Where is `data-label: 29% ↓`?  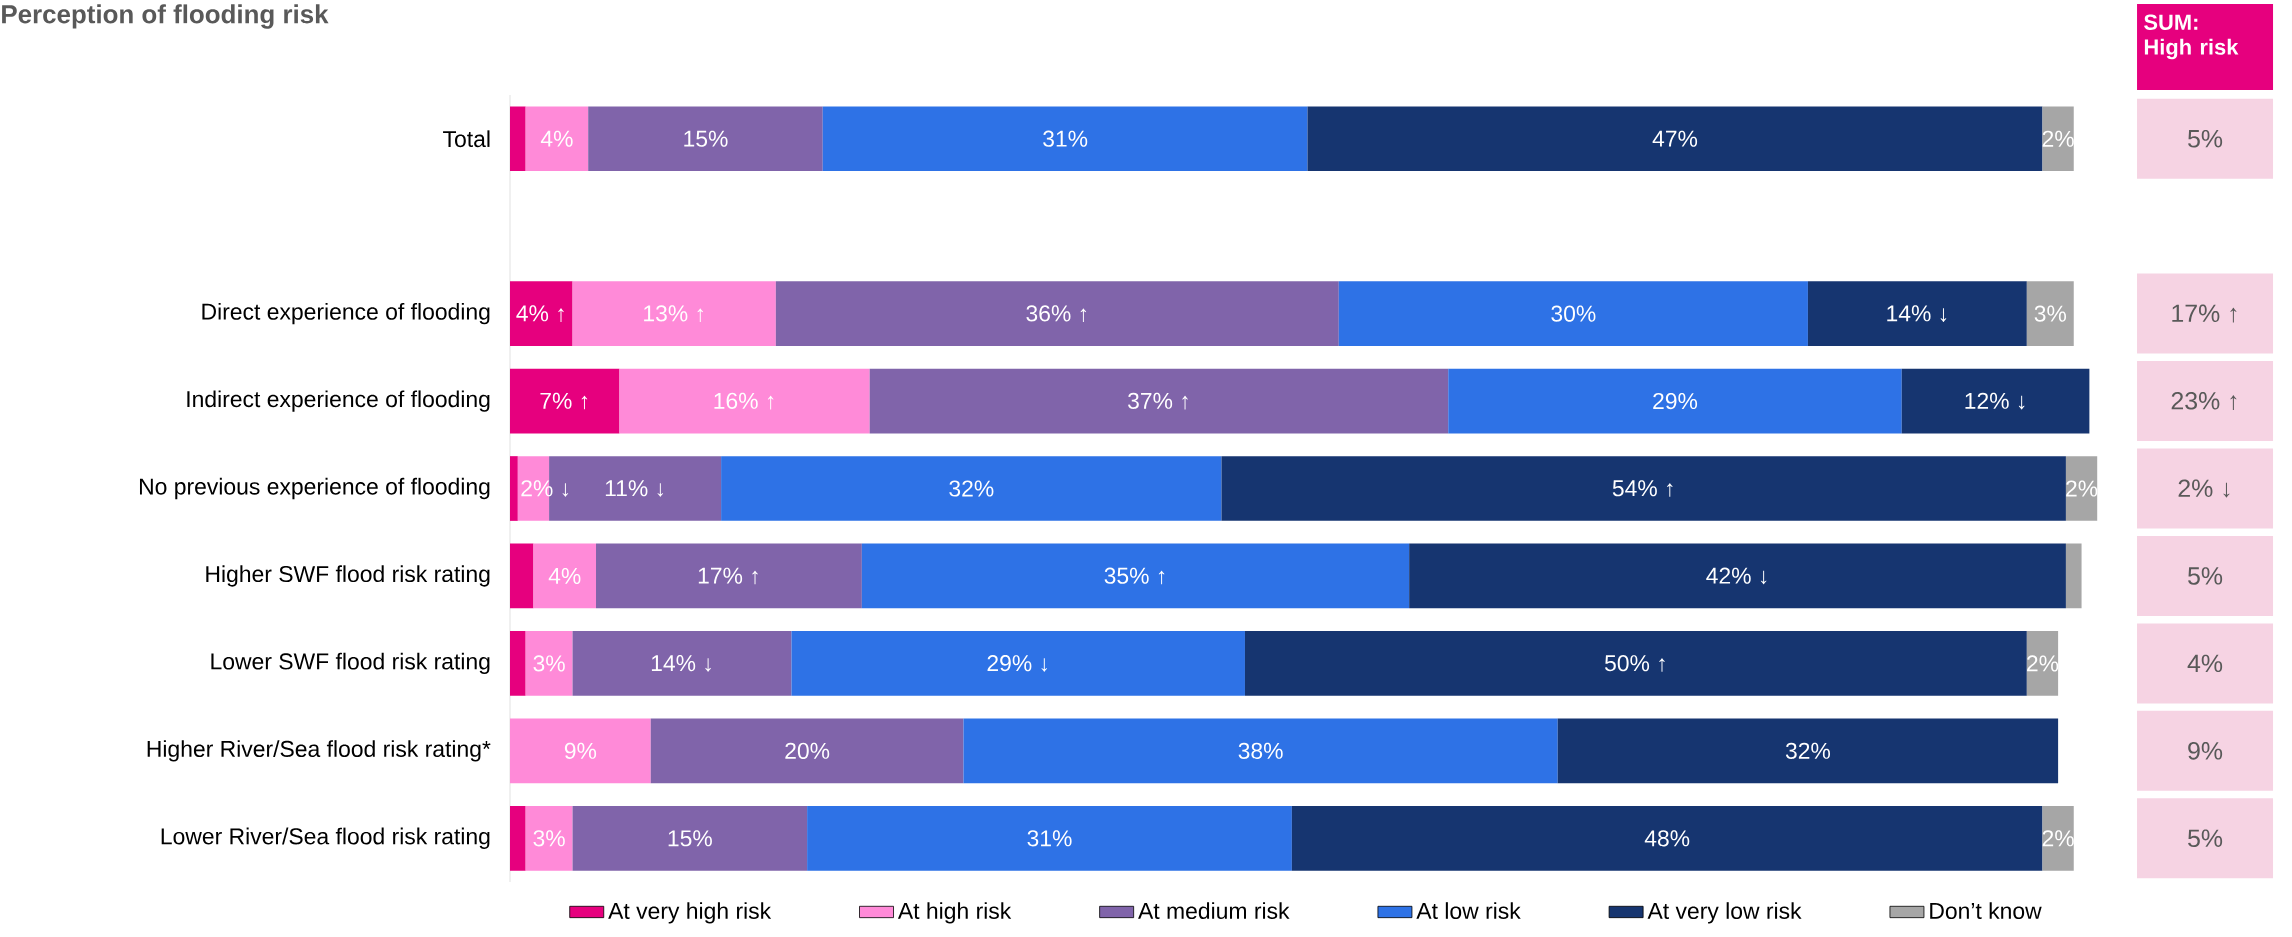 data-label: 29% ↓ is located at coordinates (1017, 663).